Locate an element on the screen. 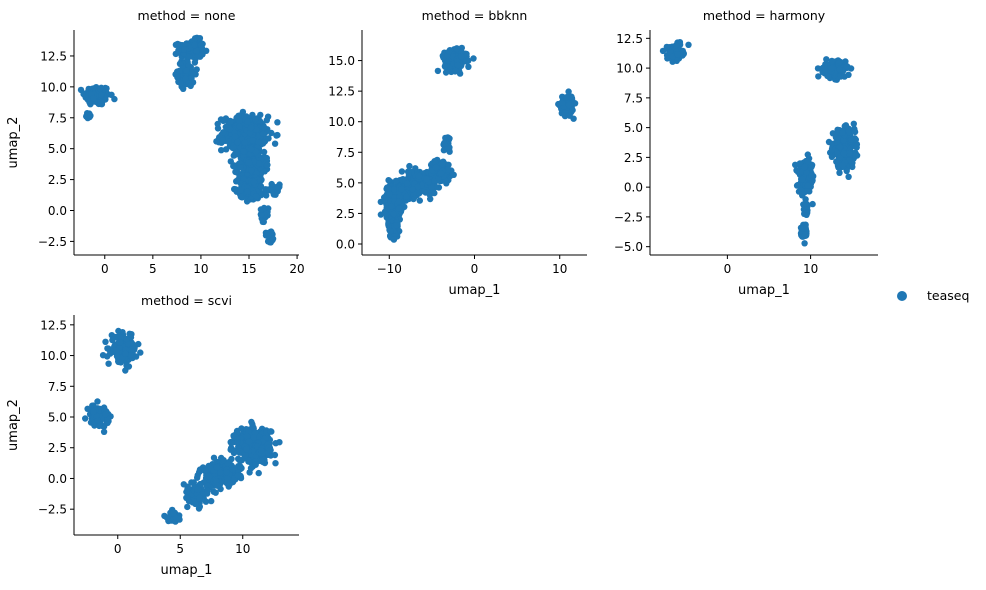 The width and height of the screenshot is (986, 590). x-tick-label: 15 is located at coordinates (248, 269).